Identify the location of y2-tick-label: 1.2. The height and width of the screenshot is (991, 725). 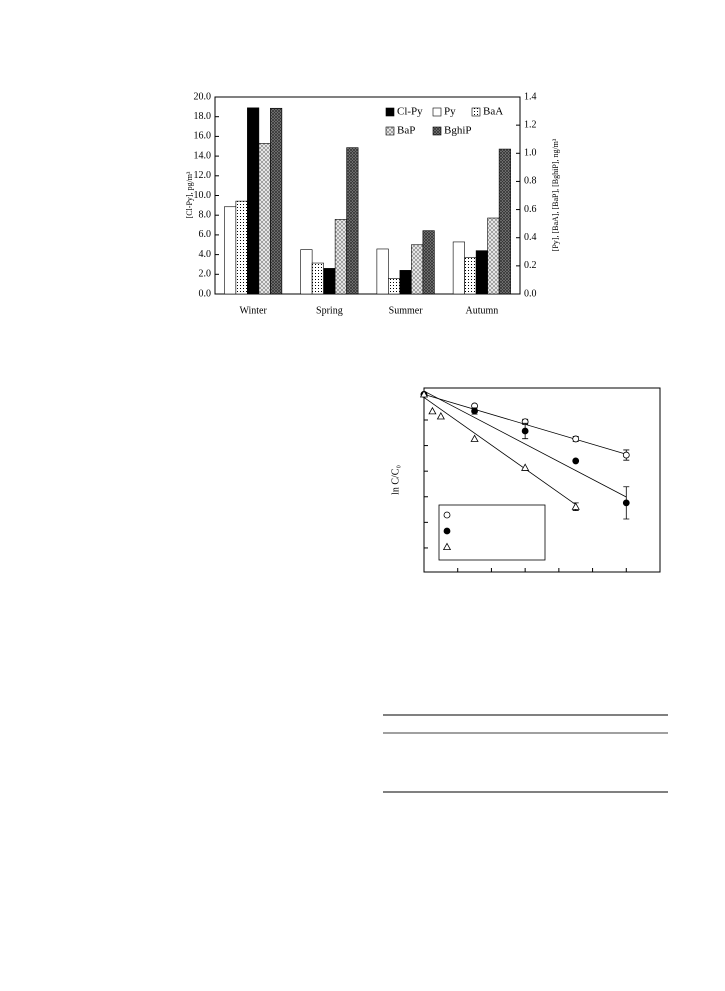
(530, 124).